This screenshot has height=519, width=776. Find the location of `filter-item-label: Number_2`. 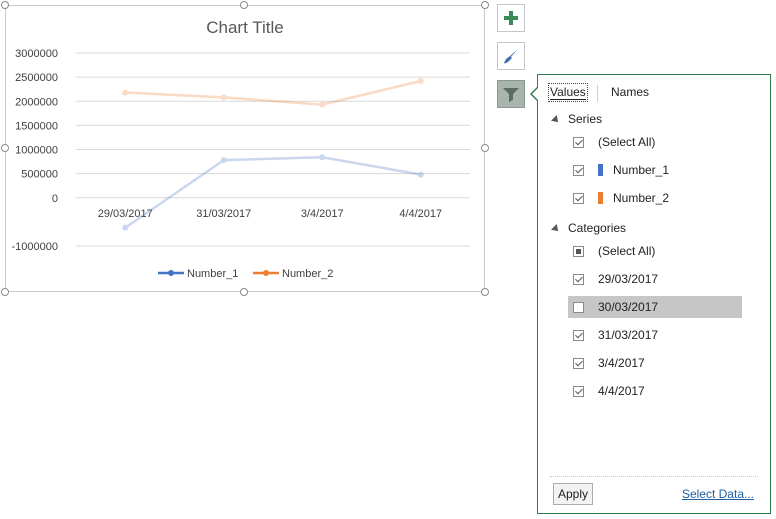

filter-item-label: Number_2 is located at coordinates (641, 198).